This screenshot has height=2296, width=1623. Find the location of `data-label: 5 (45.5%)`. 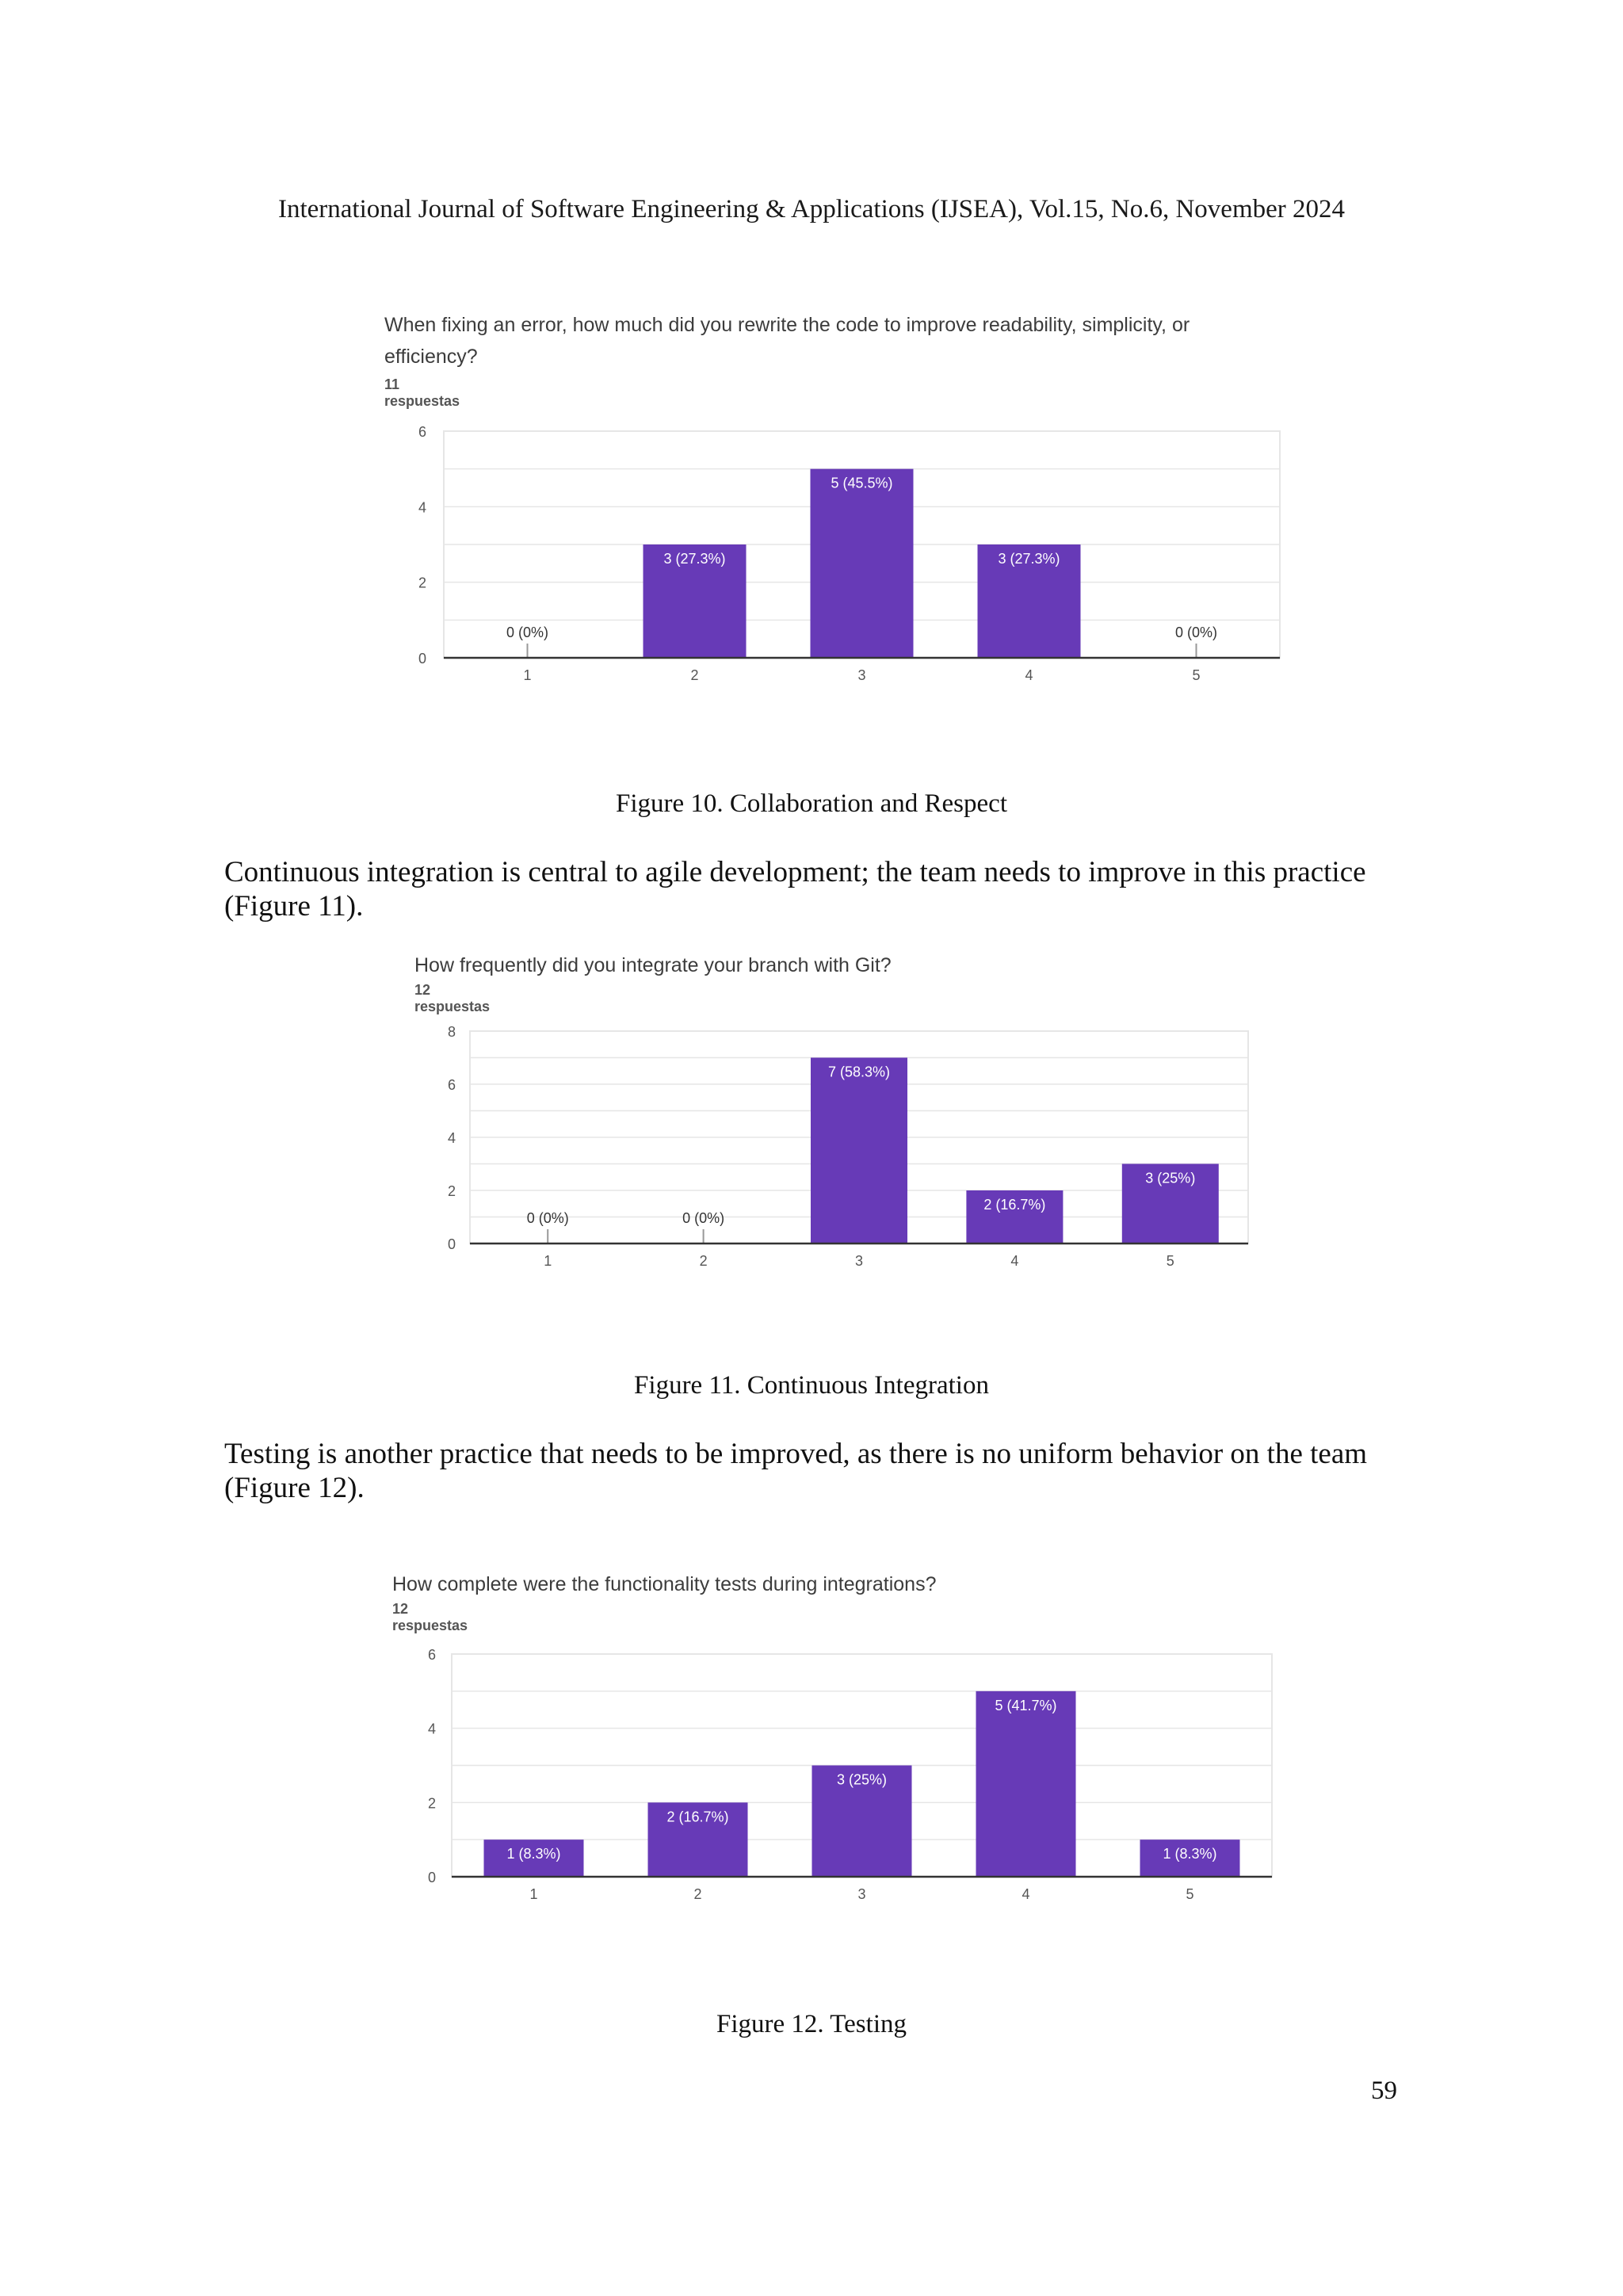

data-label: 5 (45.5%) is located at coordinates (861, 483).